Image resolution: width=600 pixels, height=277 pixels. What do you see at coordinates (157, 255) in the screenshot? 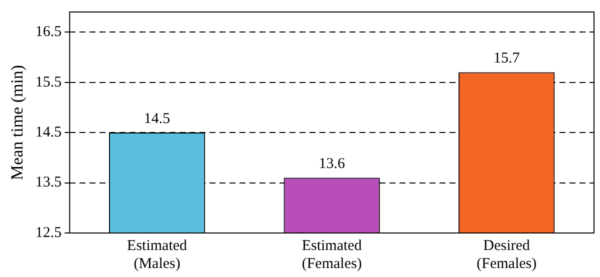
I see `x-tick-label: Estimated (Males)` at bounding box center [157, 255].